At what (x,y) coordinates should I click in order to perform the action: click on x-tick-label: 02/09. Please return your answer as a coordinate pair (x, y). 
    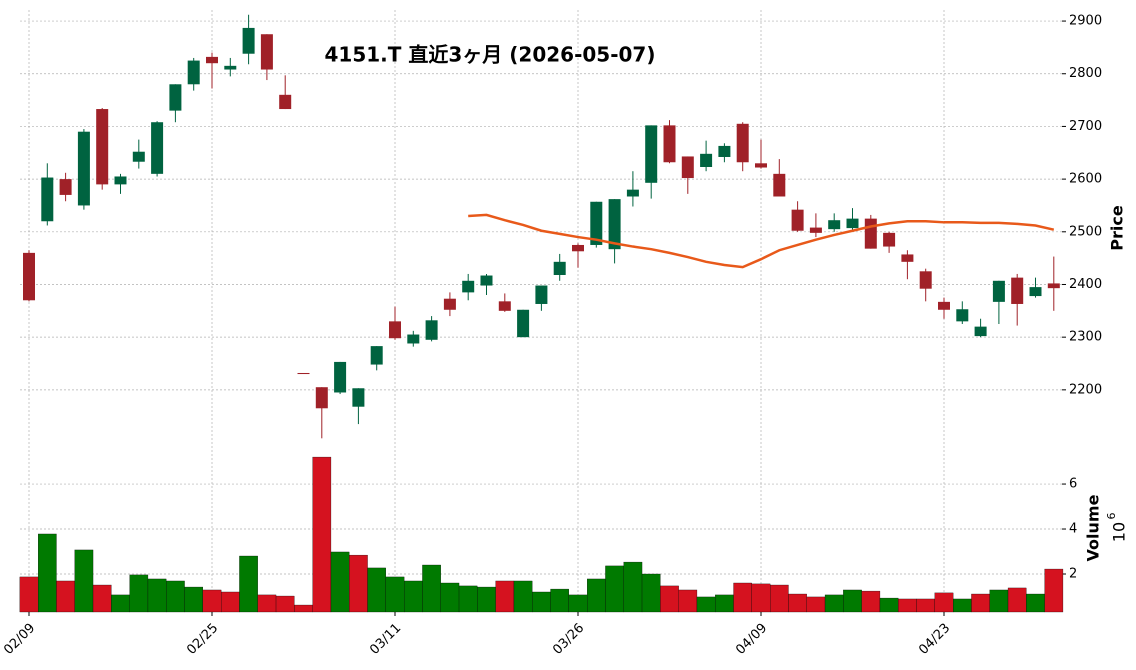
    Looking at the image, I should click on (19, 639).